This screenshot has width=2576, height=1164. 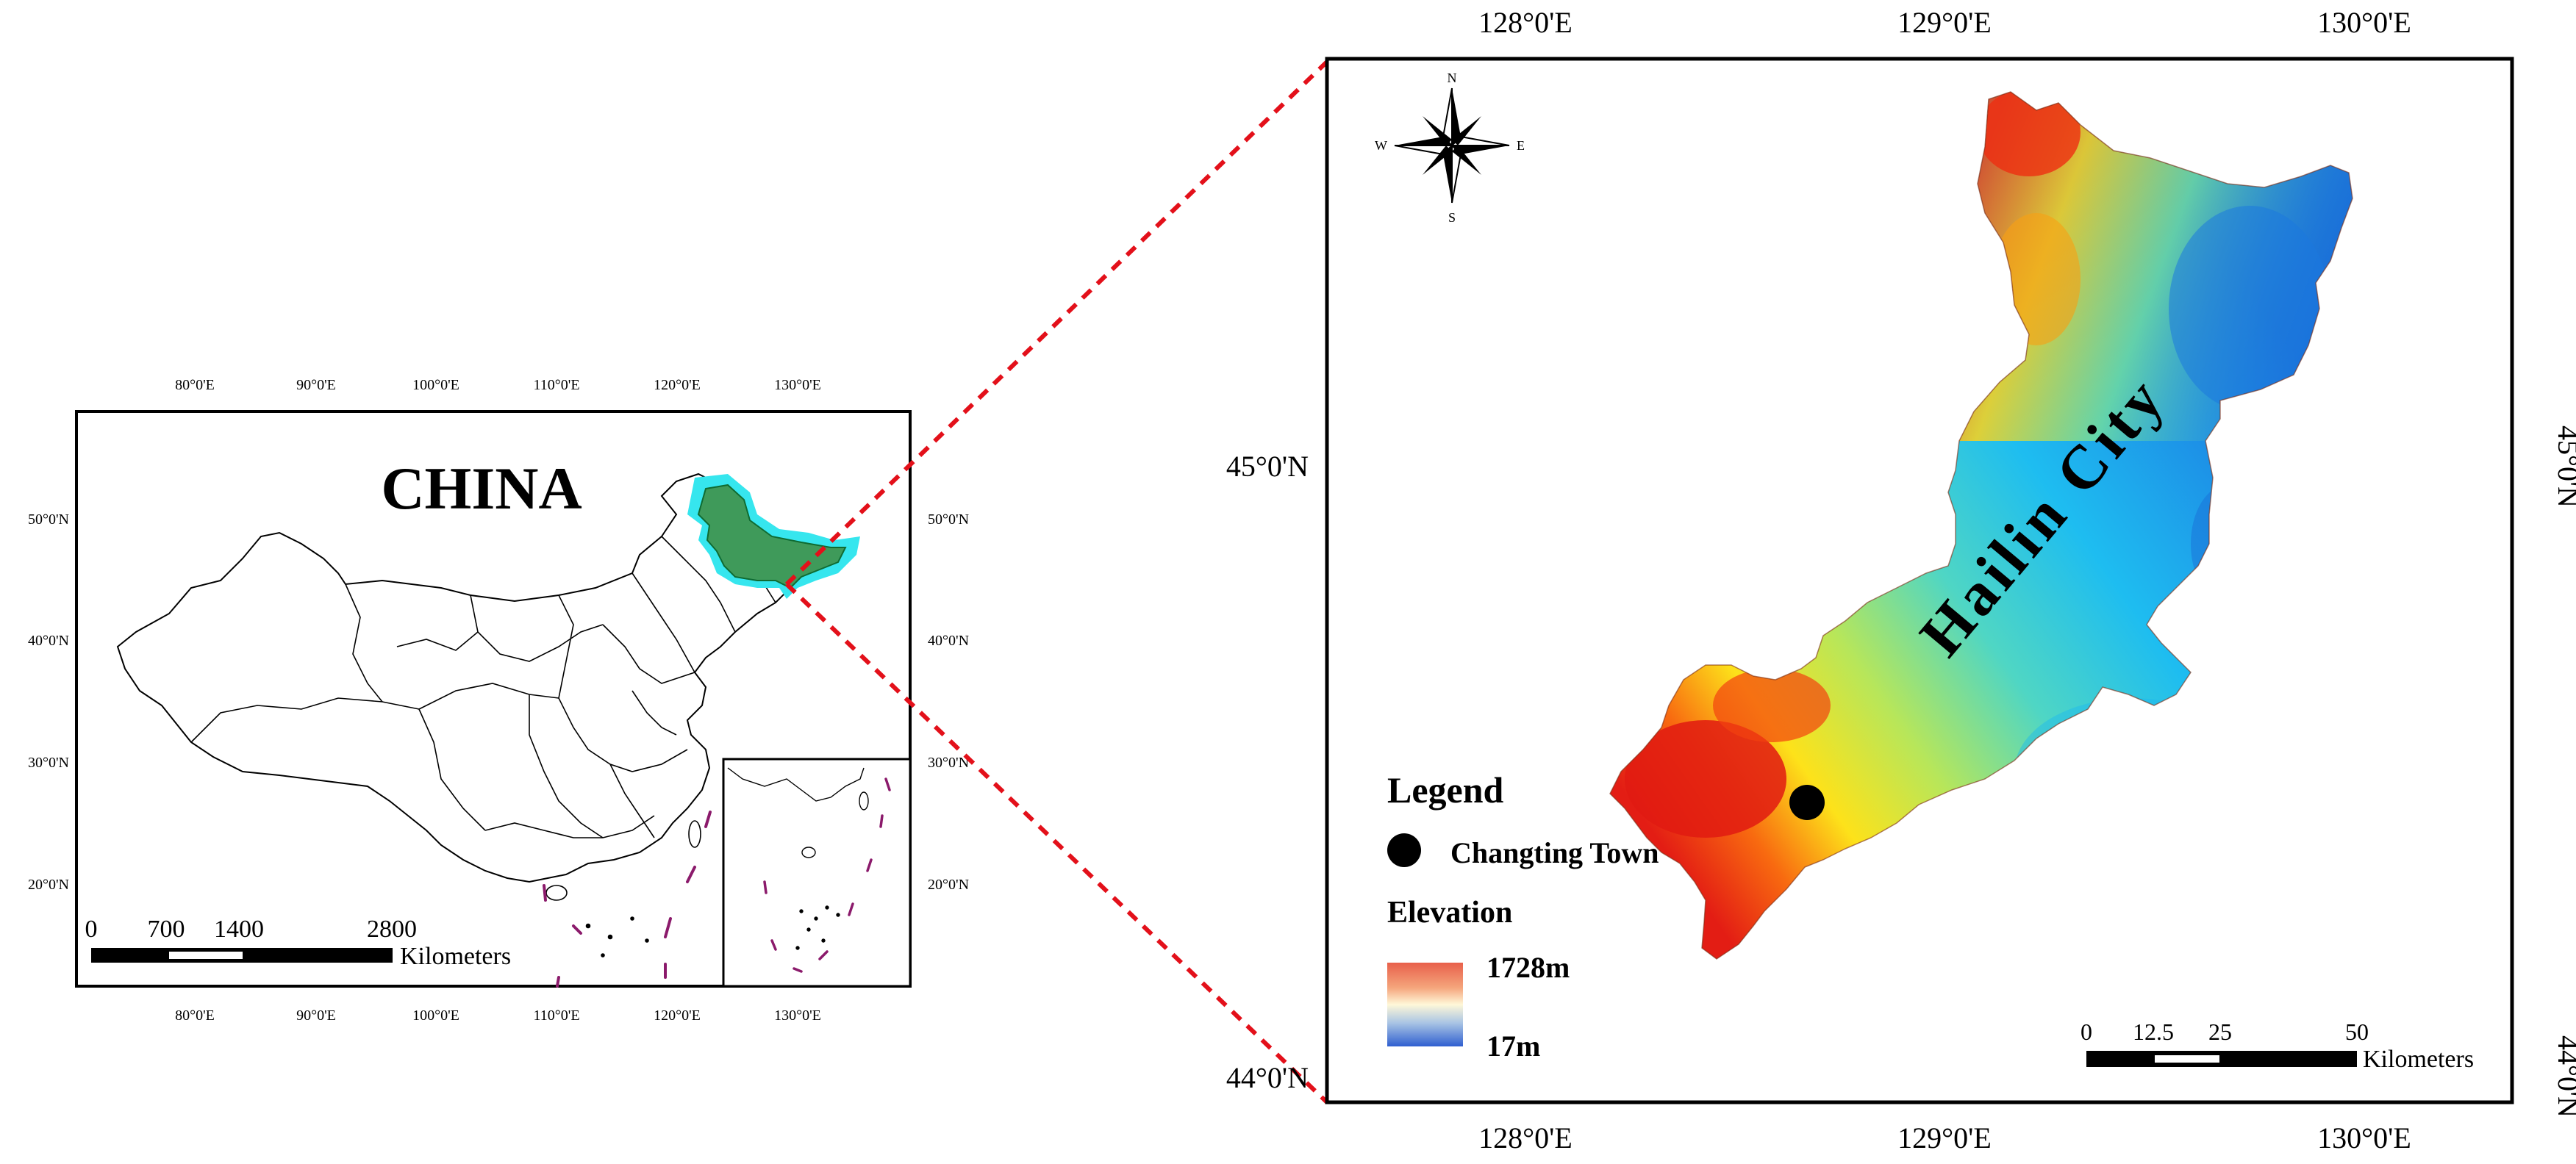 What do you see at coordinates (463, 678) in the screenshot?
I see `china-outline` at bounding box center [463, 678].